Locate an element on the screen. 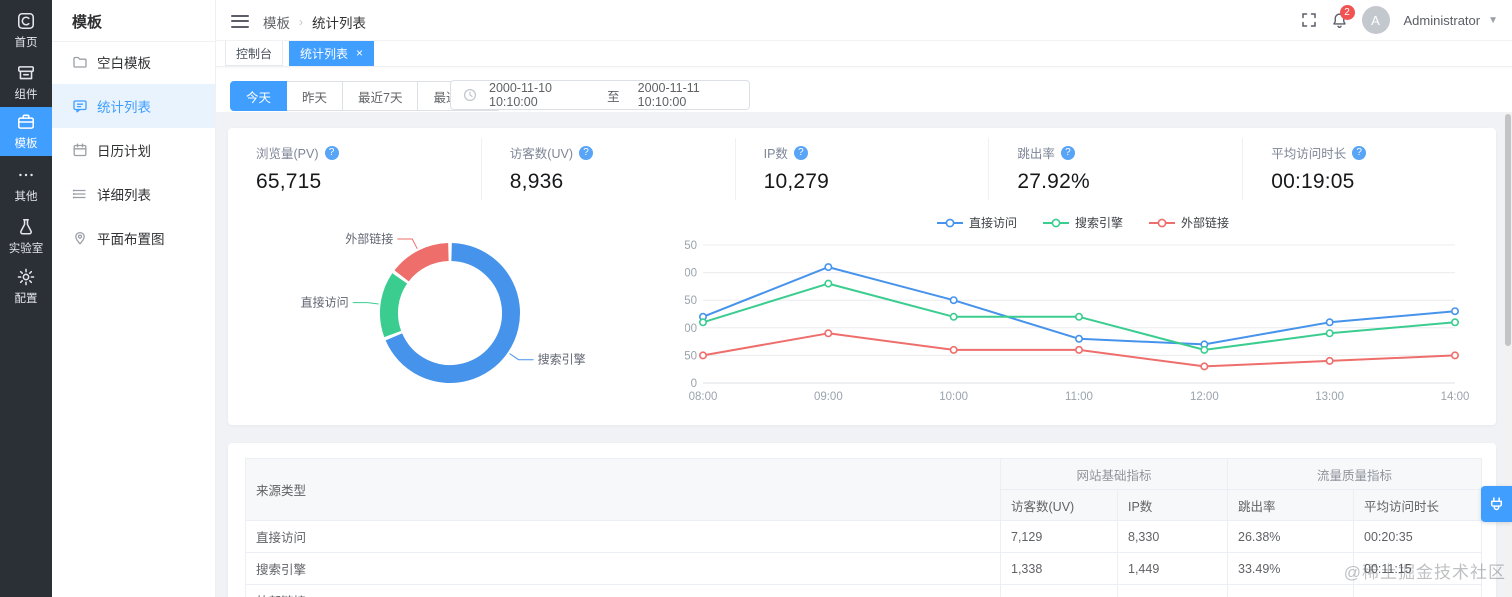 Image resolution: width=1512 pixels, height=597 pixels. divider is located at coordinates (133, 41).